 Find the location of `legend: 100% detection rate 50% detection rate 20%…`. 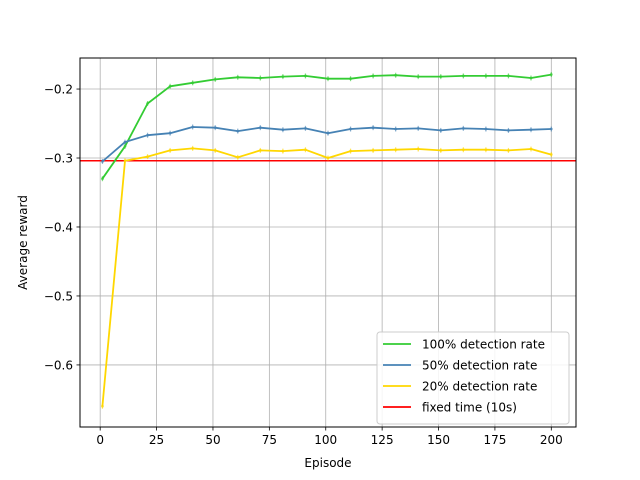

legend: 100% detection rate 50% detection rate 20%… is located at coordinates (473, 378).